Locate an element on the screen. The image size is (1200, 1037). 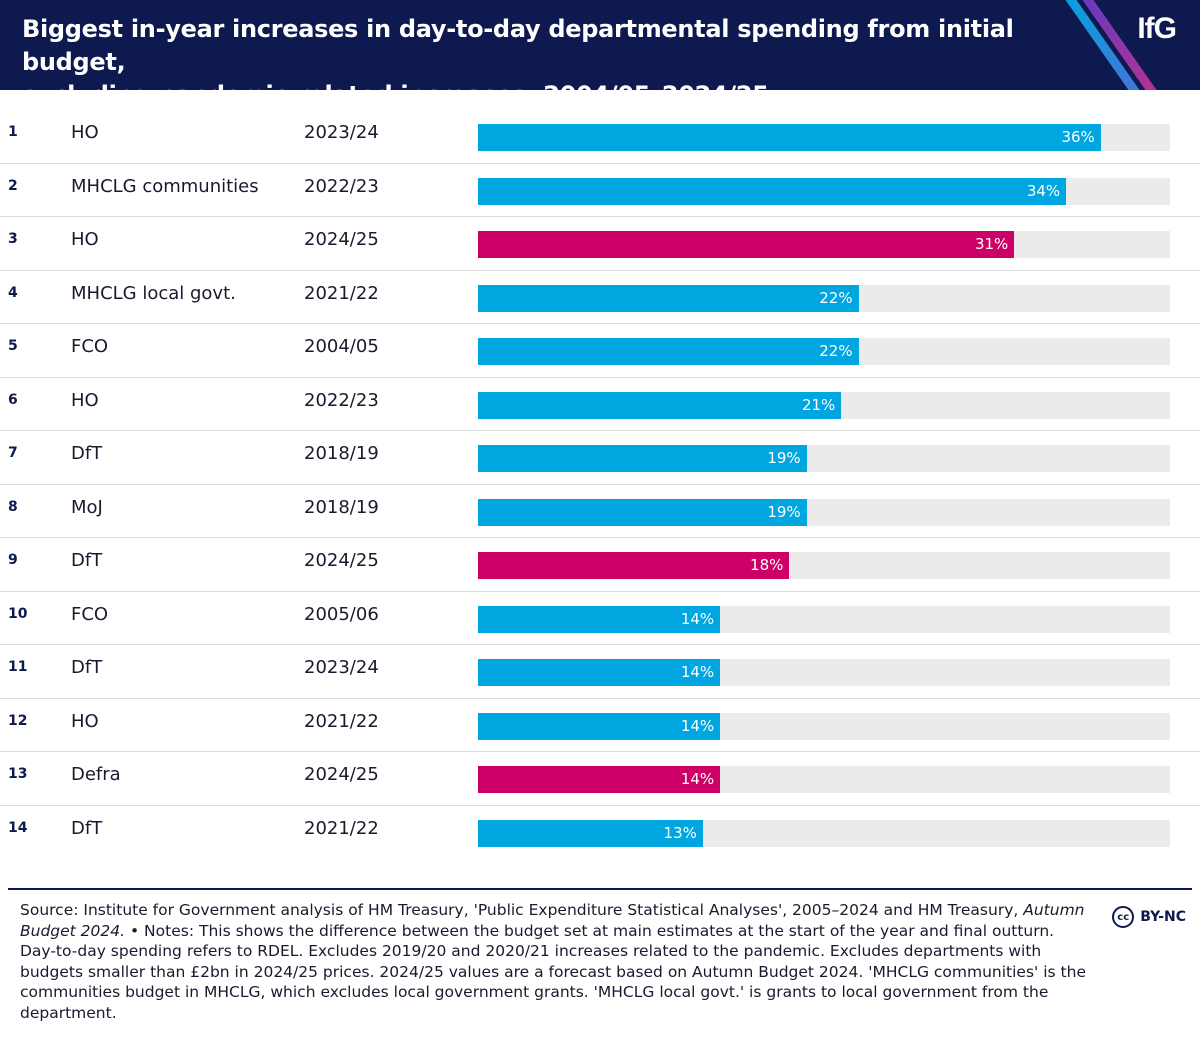
chart-row: 3 HO 2024/25 31% is located at coordinates (600, 244).